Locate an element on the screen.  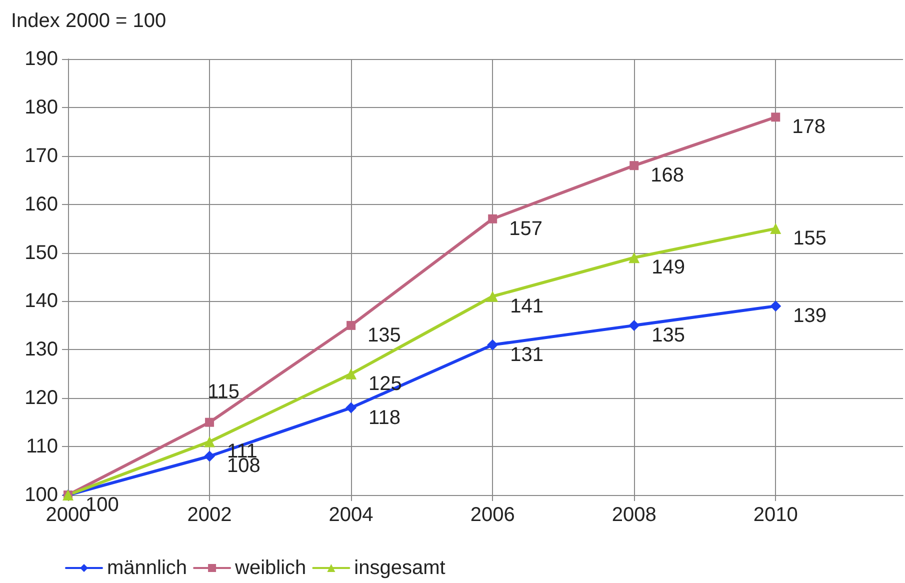
data-label: 139 is located at coordinates (809, 316).